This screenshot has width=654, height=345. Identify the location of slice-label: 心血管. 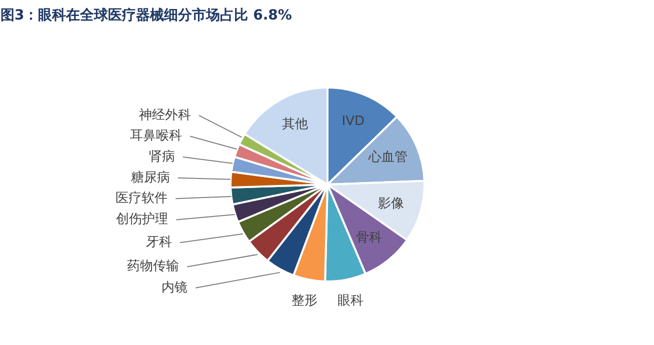
(388, 156).